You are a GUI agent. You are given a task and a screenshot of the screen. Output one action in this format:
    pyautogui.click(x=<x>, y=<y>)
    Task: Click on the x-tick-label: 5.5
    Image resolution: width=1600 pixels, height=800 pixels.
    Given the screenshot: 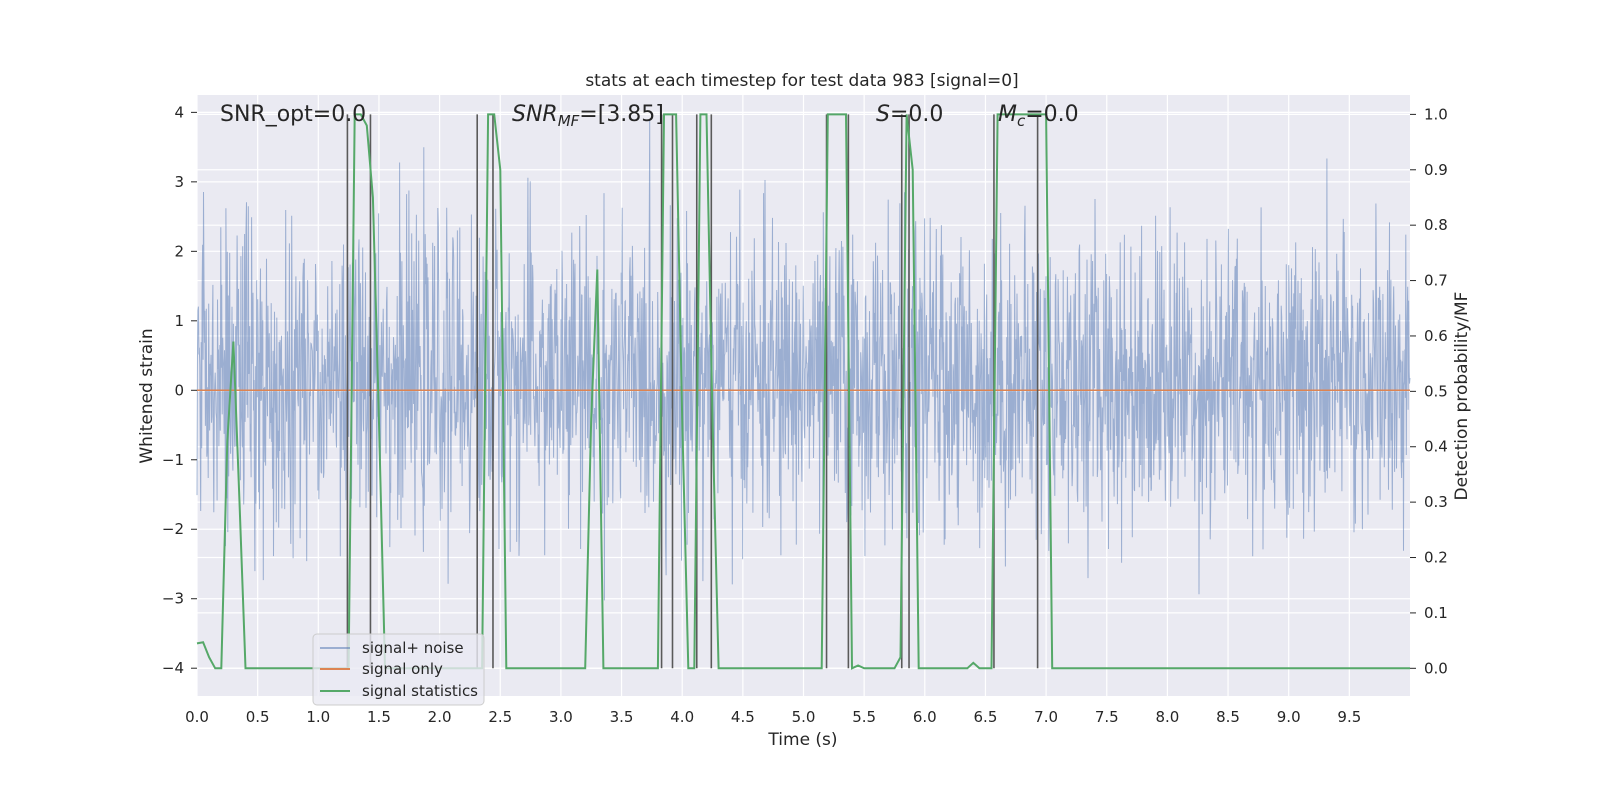 What is the action you would take?
    pyautogui.click(x=864, y=717)
    